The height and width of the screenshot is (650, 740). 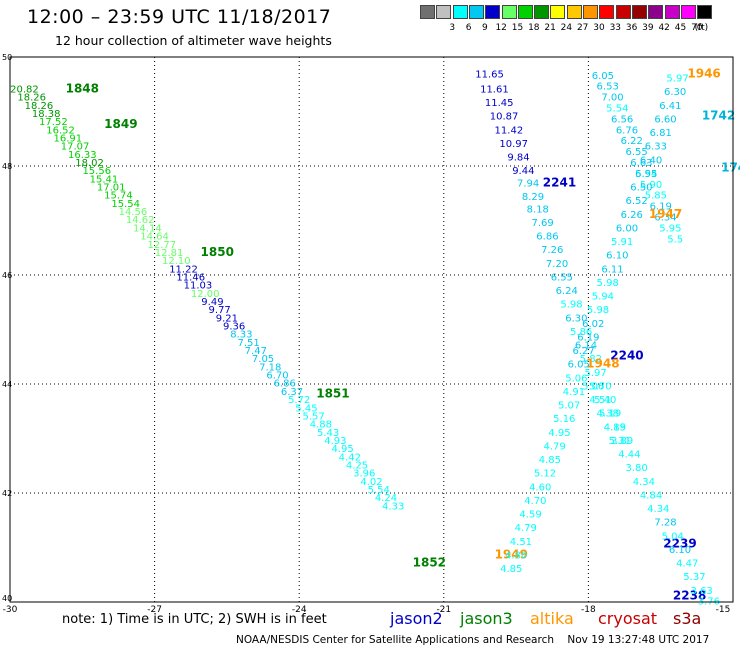 I want to click on lat-tick-label: 46, so click(x=7, y=275).